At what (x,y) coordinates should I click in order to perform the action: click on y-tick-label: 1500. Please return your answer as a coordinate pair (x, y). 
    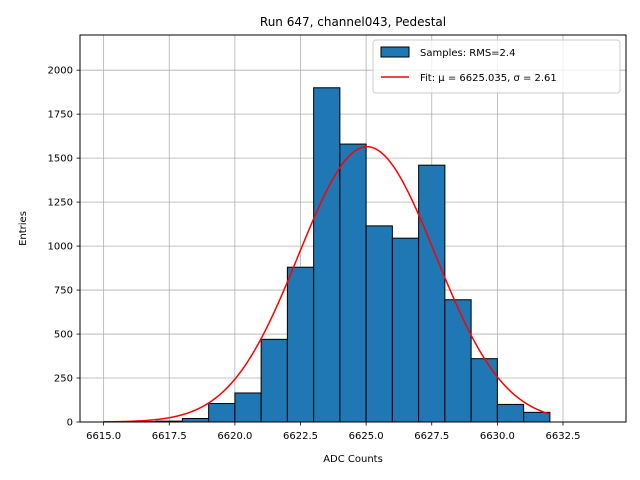
    Looking at the image, I should click on (60, 159).